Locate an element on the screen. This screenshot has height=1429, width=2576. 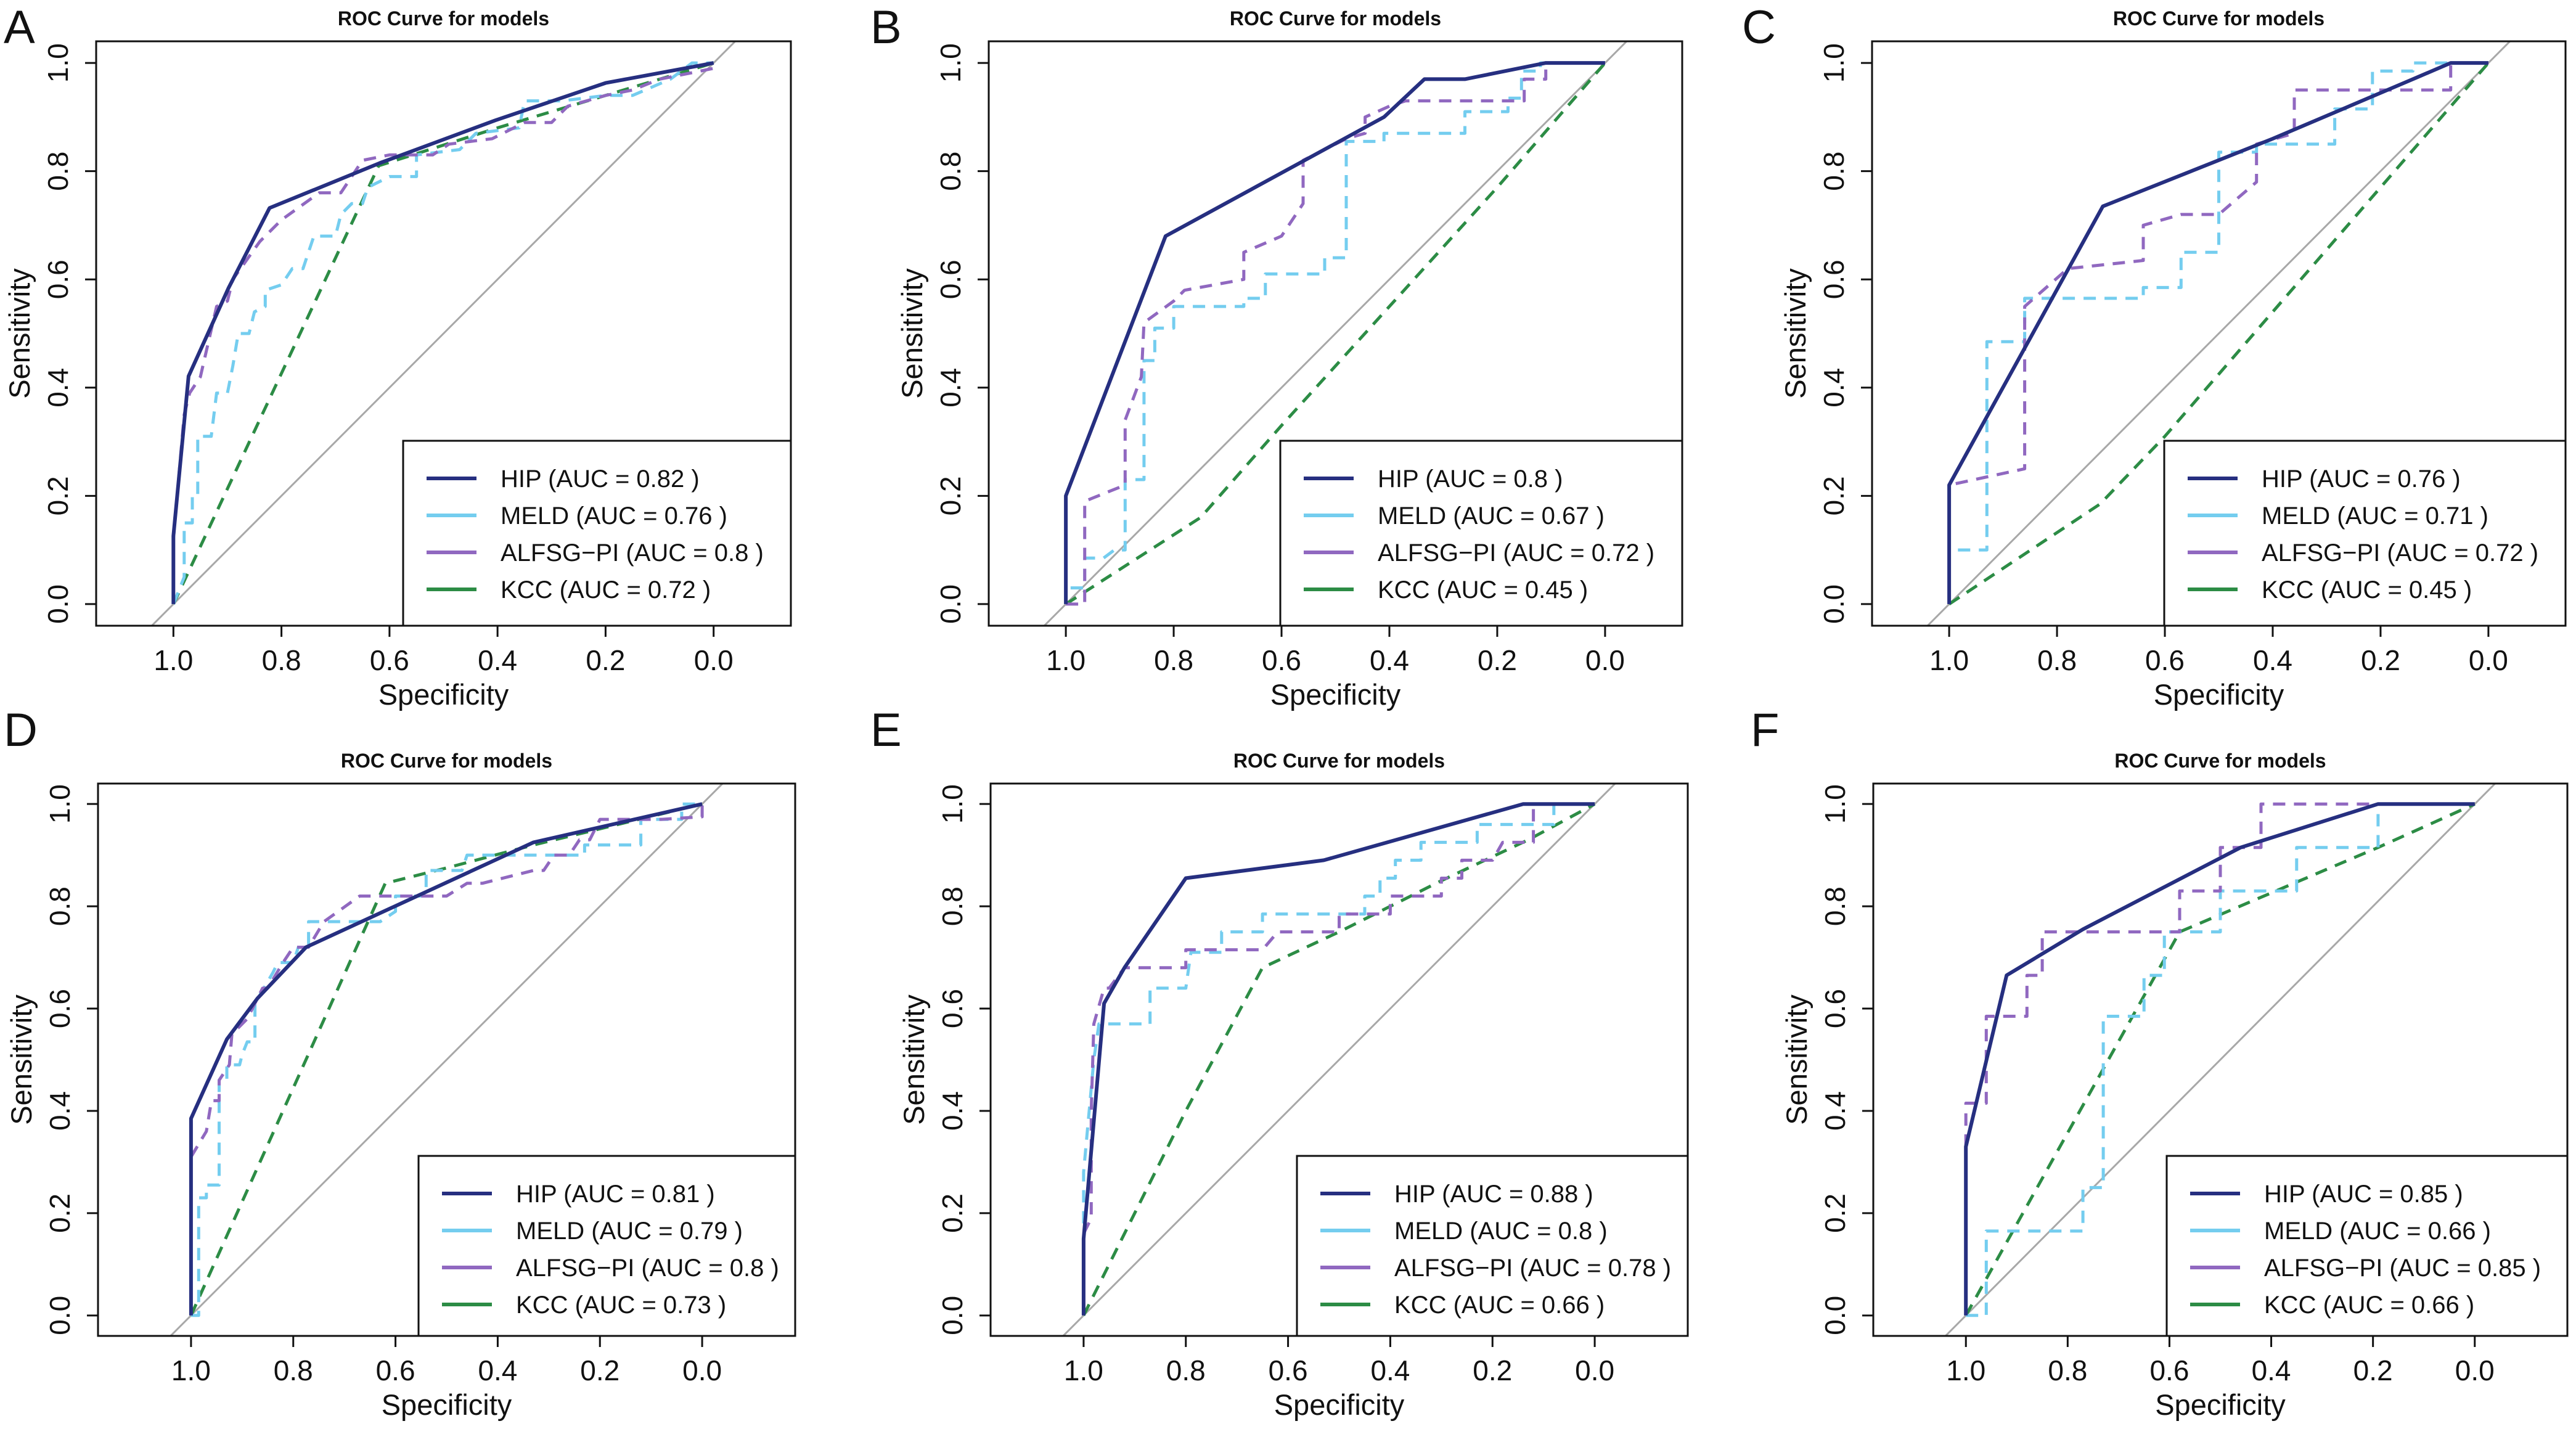
legend-entry: KCC (AUC = 0.72 ) is located at coordinates (606, 590).